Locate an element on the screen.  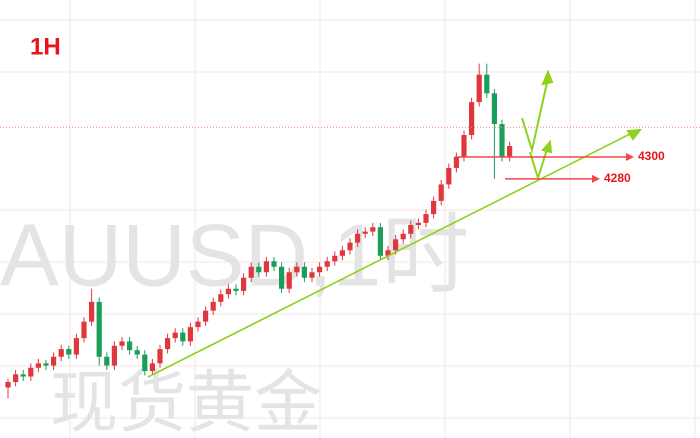
level-label: 4300 is located at coordinates (651, 156).